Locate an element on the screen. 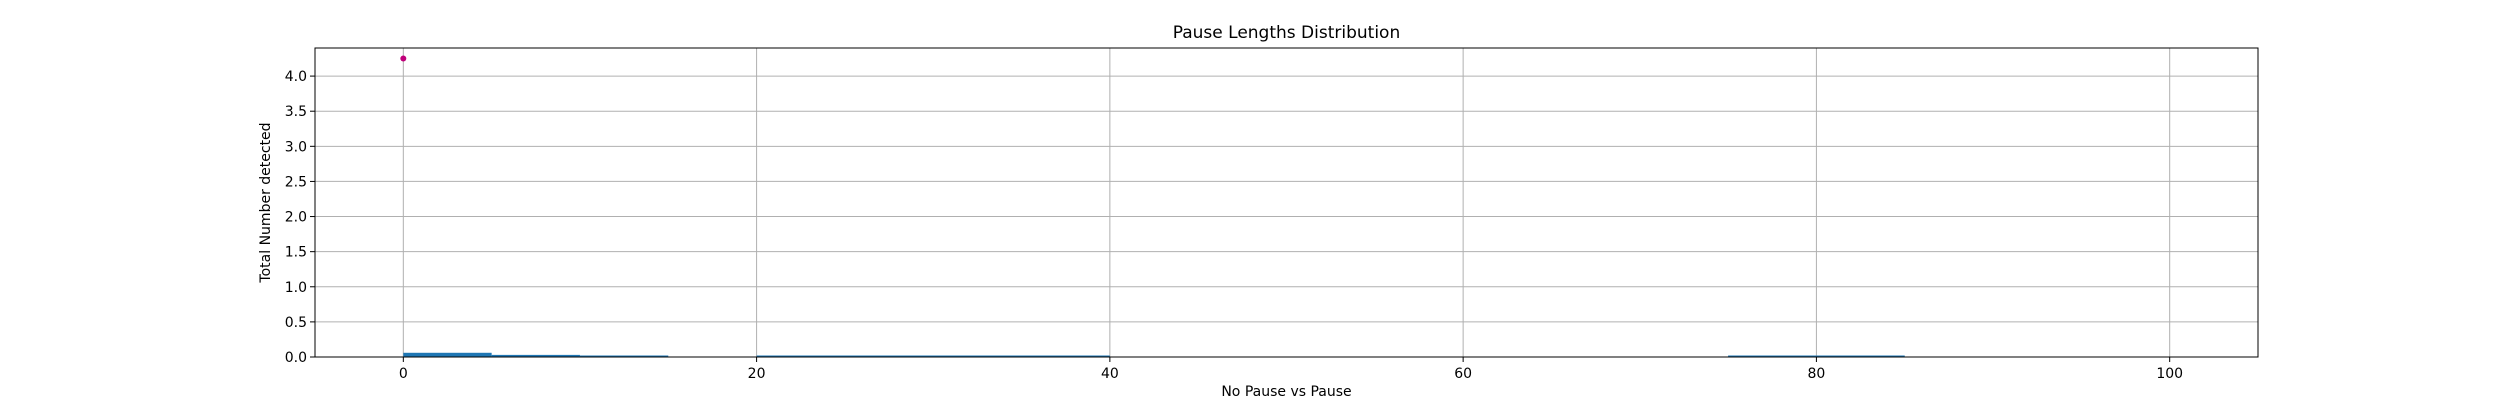 The height and width of the screenshot is (405, 2500). data-point is located at coordinates (403, 58).